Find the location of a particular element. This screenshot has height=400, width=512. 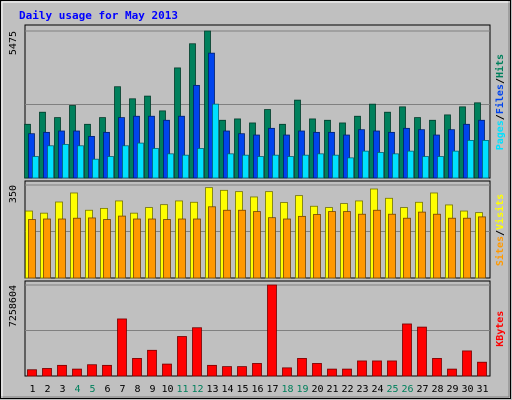

y-max-label: 5475 is located at coordinates (13, 43).